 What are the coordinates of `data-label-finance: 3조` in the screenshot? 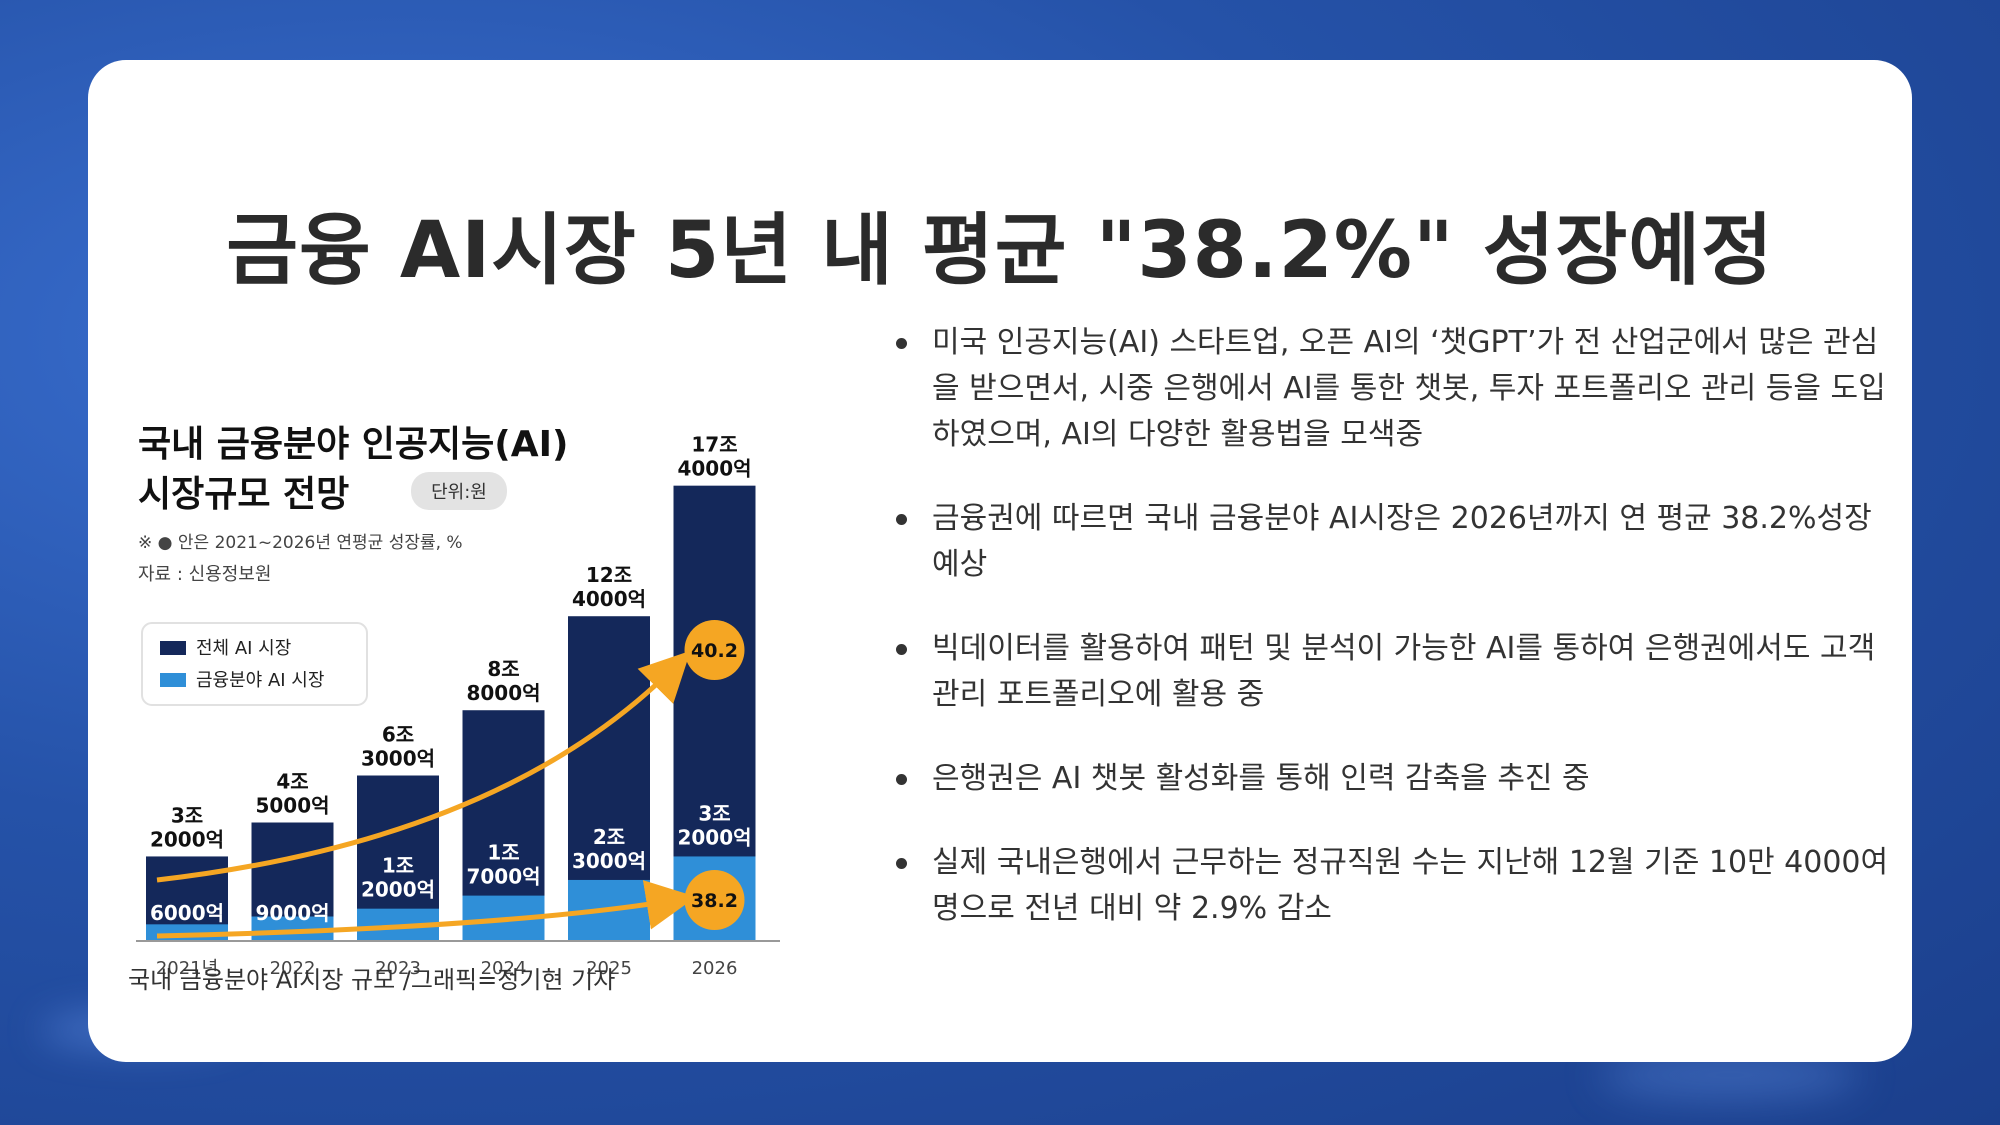 It's located at (714, 813).